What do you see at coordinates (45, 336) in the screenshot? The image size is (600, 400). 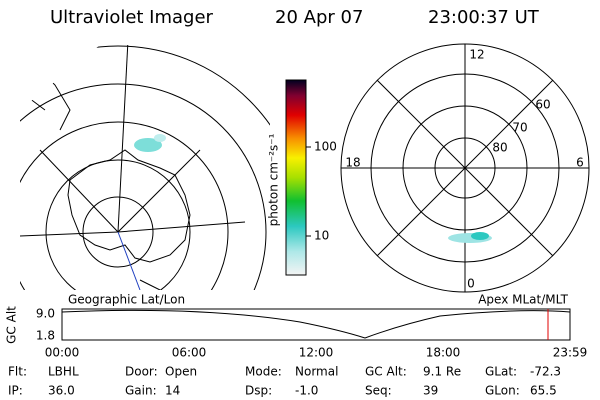 I see `y-tick-label: 1.8` at bounding box center [45, 336].